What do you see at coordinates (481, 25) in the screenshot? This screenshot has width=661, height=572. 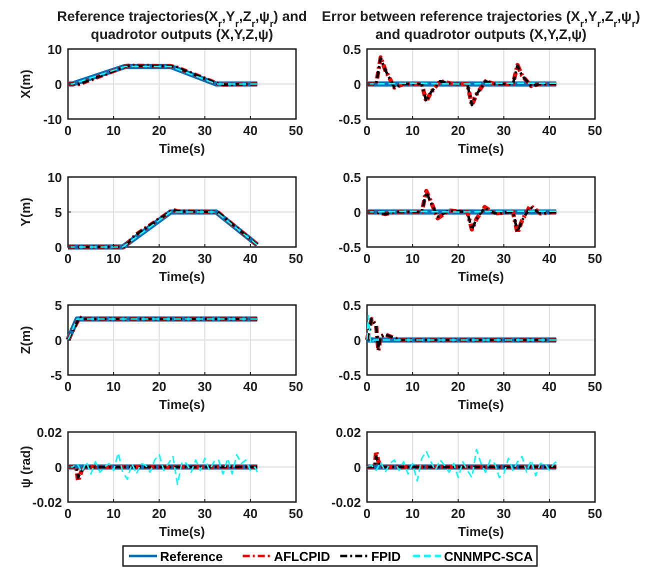 I see `chart-title: Error between reference trajectories (X$_{r}$,Y$_{r}$,Z$_{r}$,ψ$_{r}$) and quadrotor outputs (X,Y,Z,ψ)` at bounding box center [481, 25].